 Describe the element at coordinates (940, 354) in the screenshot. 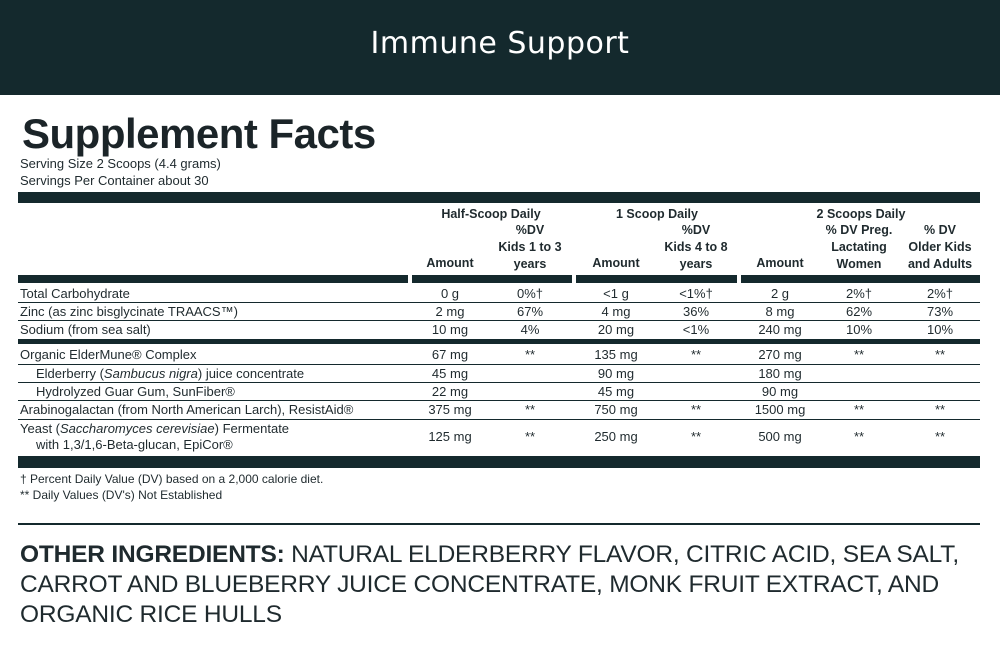

I see `eldermune-two-dv-adult: **` at that location.